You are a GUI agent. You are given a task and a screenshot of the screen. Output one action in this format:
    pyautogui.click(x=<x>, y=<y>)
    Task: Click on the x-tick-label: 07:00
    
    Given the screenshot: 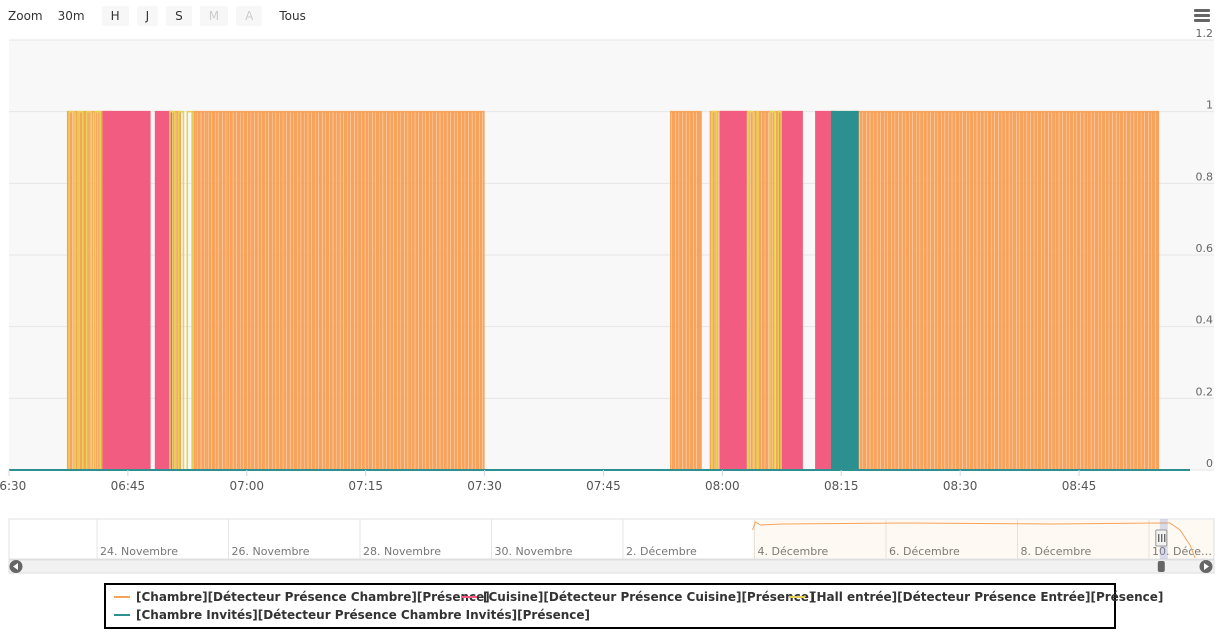 What is the action you would take?
    pyautogui.click(x=246, y=486)
    